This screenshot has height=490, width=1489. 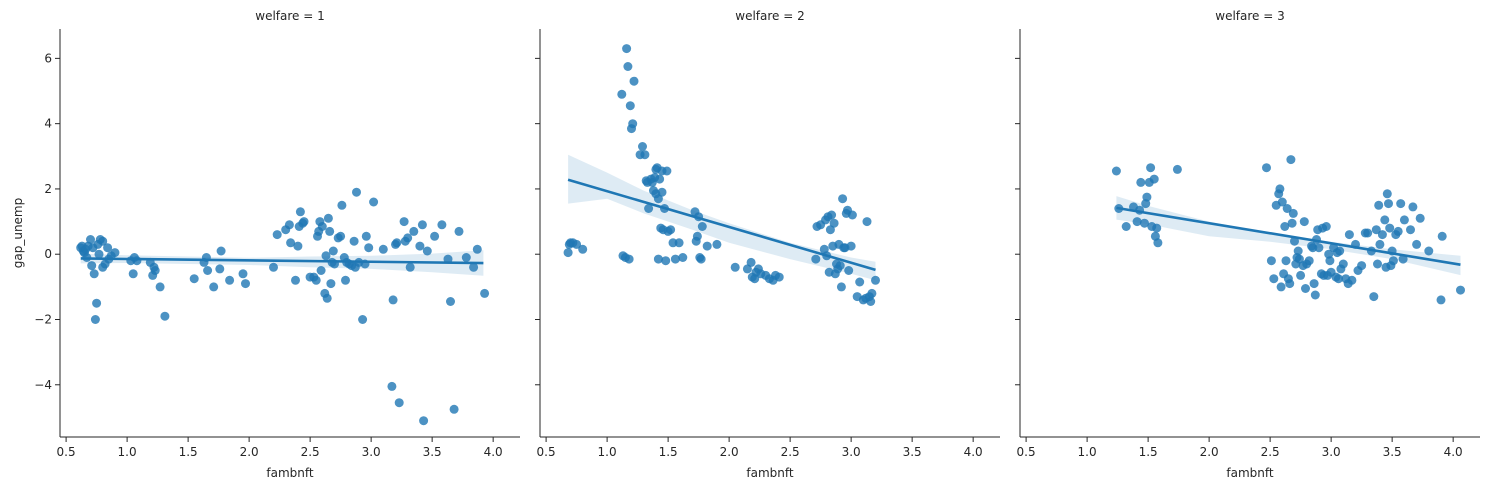 What do you see at coordinates (1026, 452) in the screenshot?
I see `x-tick-label: 0.5` at bounding box center [1026, 452].